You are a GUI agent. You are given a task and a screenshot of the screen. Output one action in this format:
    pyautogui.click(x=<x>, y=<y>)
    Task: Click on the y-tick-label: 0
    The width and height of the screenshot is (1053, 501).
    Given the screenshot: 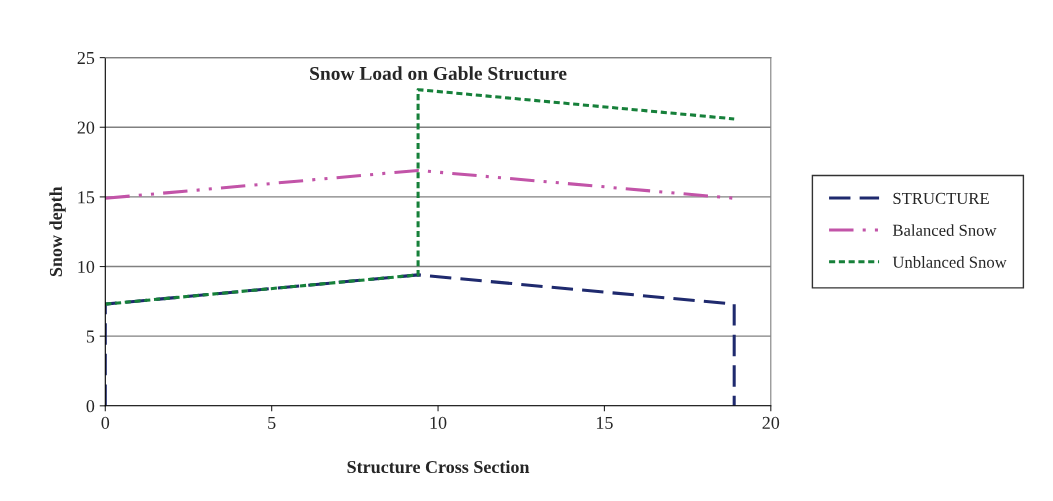 What is the action you would take?
    pyautogui.click(x=90, y=406)
    